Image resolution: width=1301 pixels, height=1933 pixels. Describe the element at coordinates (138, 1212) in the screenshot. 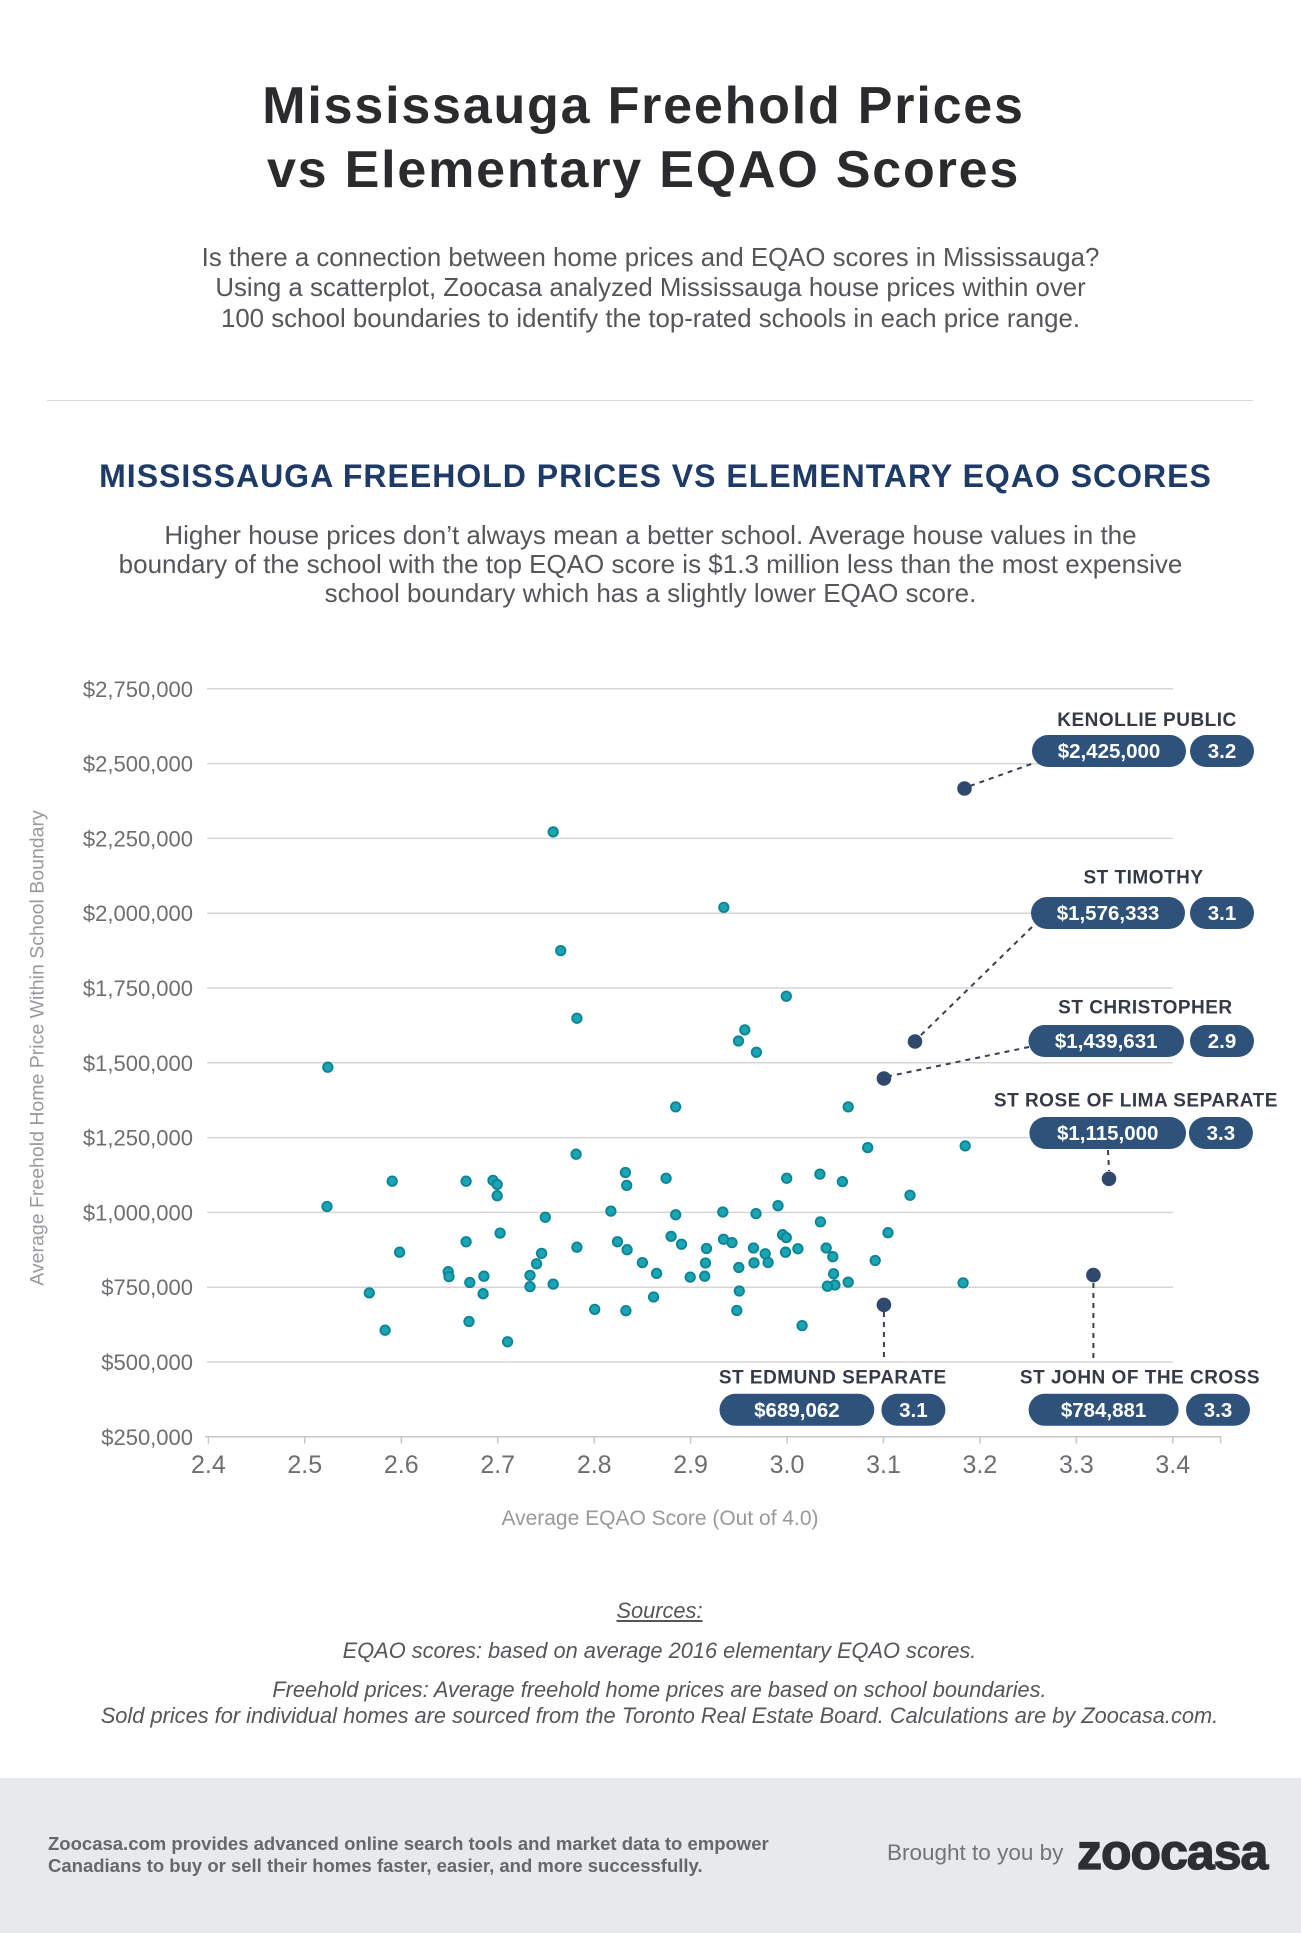

I see `svg-text: $1,000,000` at that location.